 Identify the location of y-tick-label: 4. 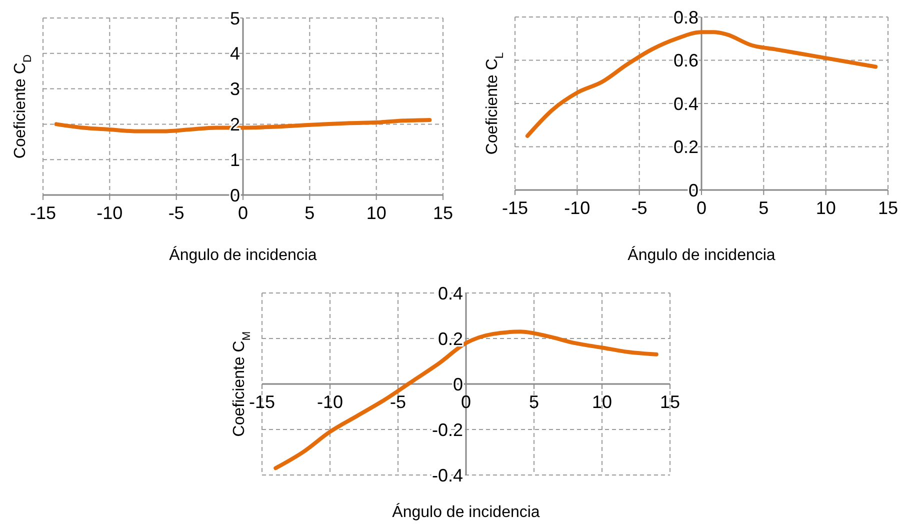
(235, 54).